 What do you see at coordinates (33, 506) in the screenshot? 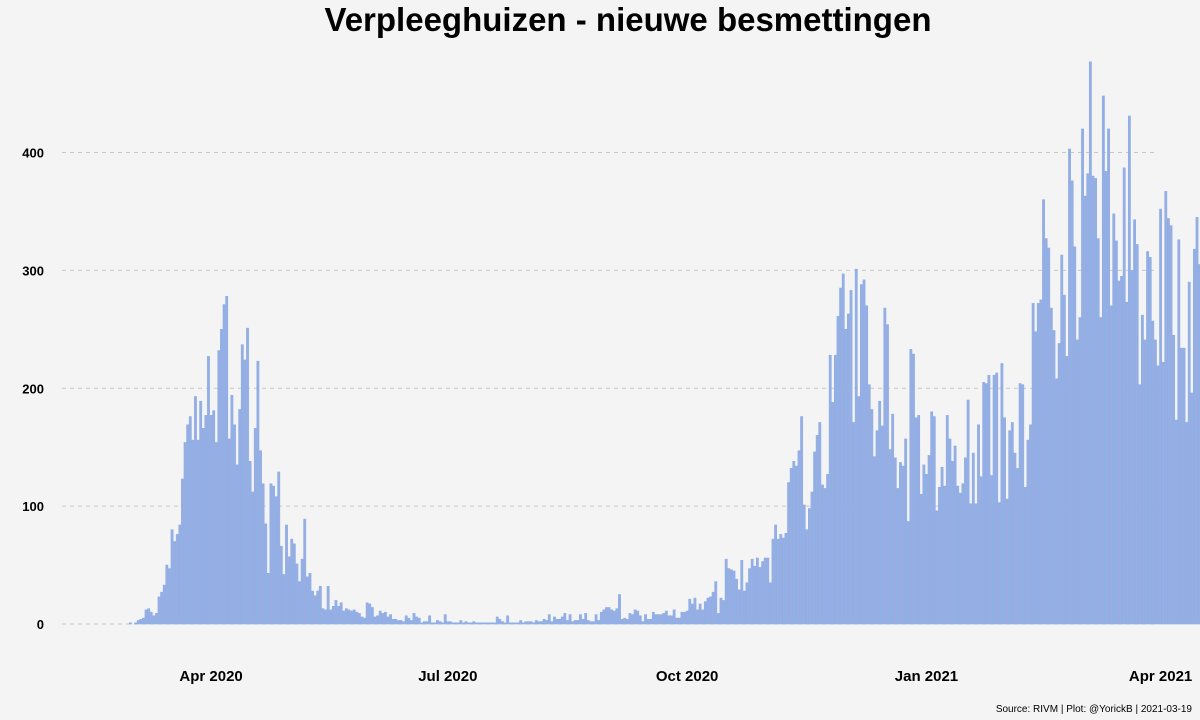
I see `y-tick-label-100: 100` at bounding box center [33, 506].